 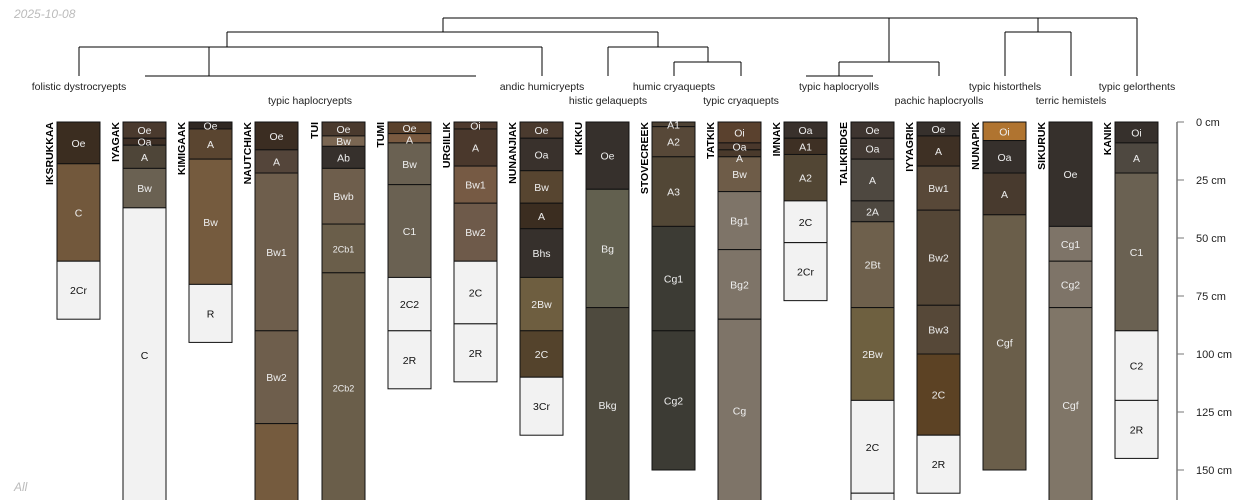 I want to click on horizon-label: 2C, so click(x=806, y=223).